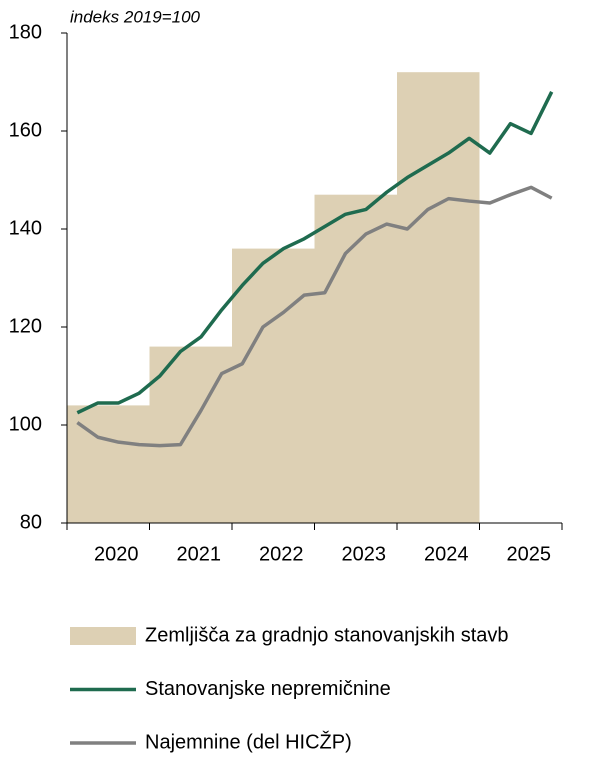 This screenshot has height=768, width=596. Describe the element at coordinates (25, 130) in the screenshot. I see `y-tick-label: 160` at that location.